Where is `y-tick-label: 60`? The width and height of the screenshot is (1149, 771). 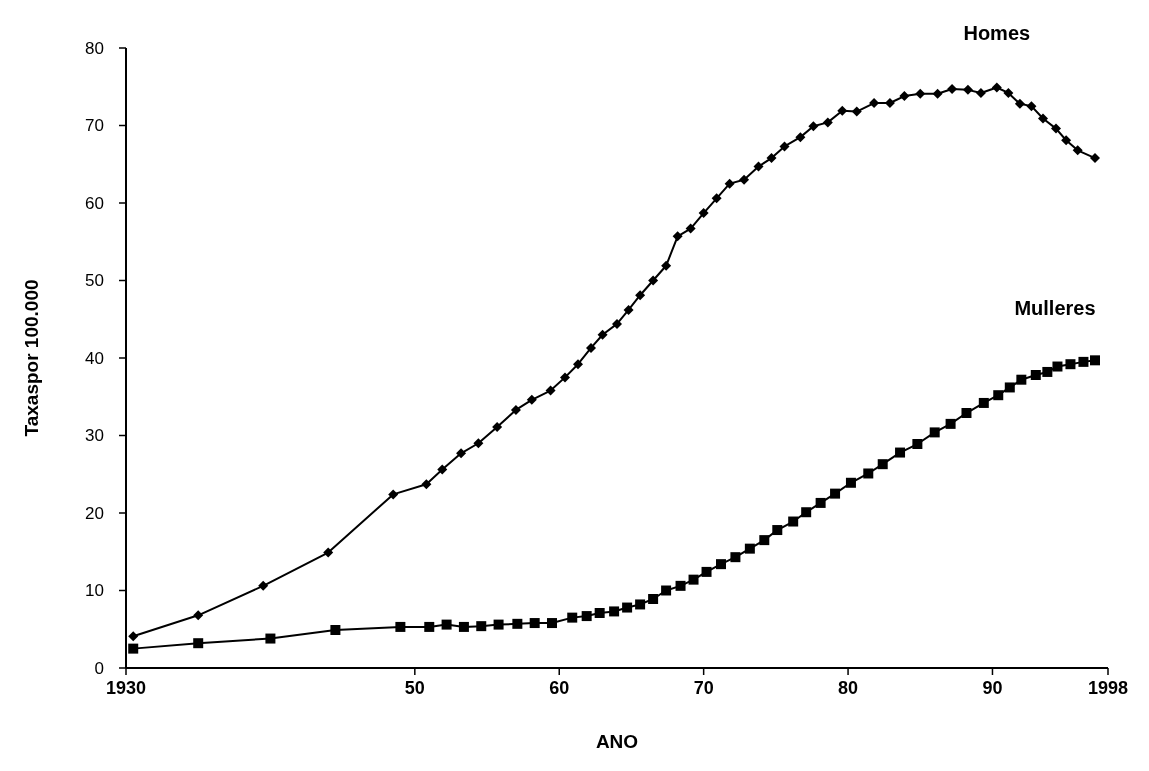
y-tick-label: 60 is located at coordinates (94, 203).